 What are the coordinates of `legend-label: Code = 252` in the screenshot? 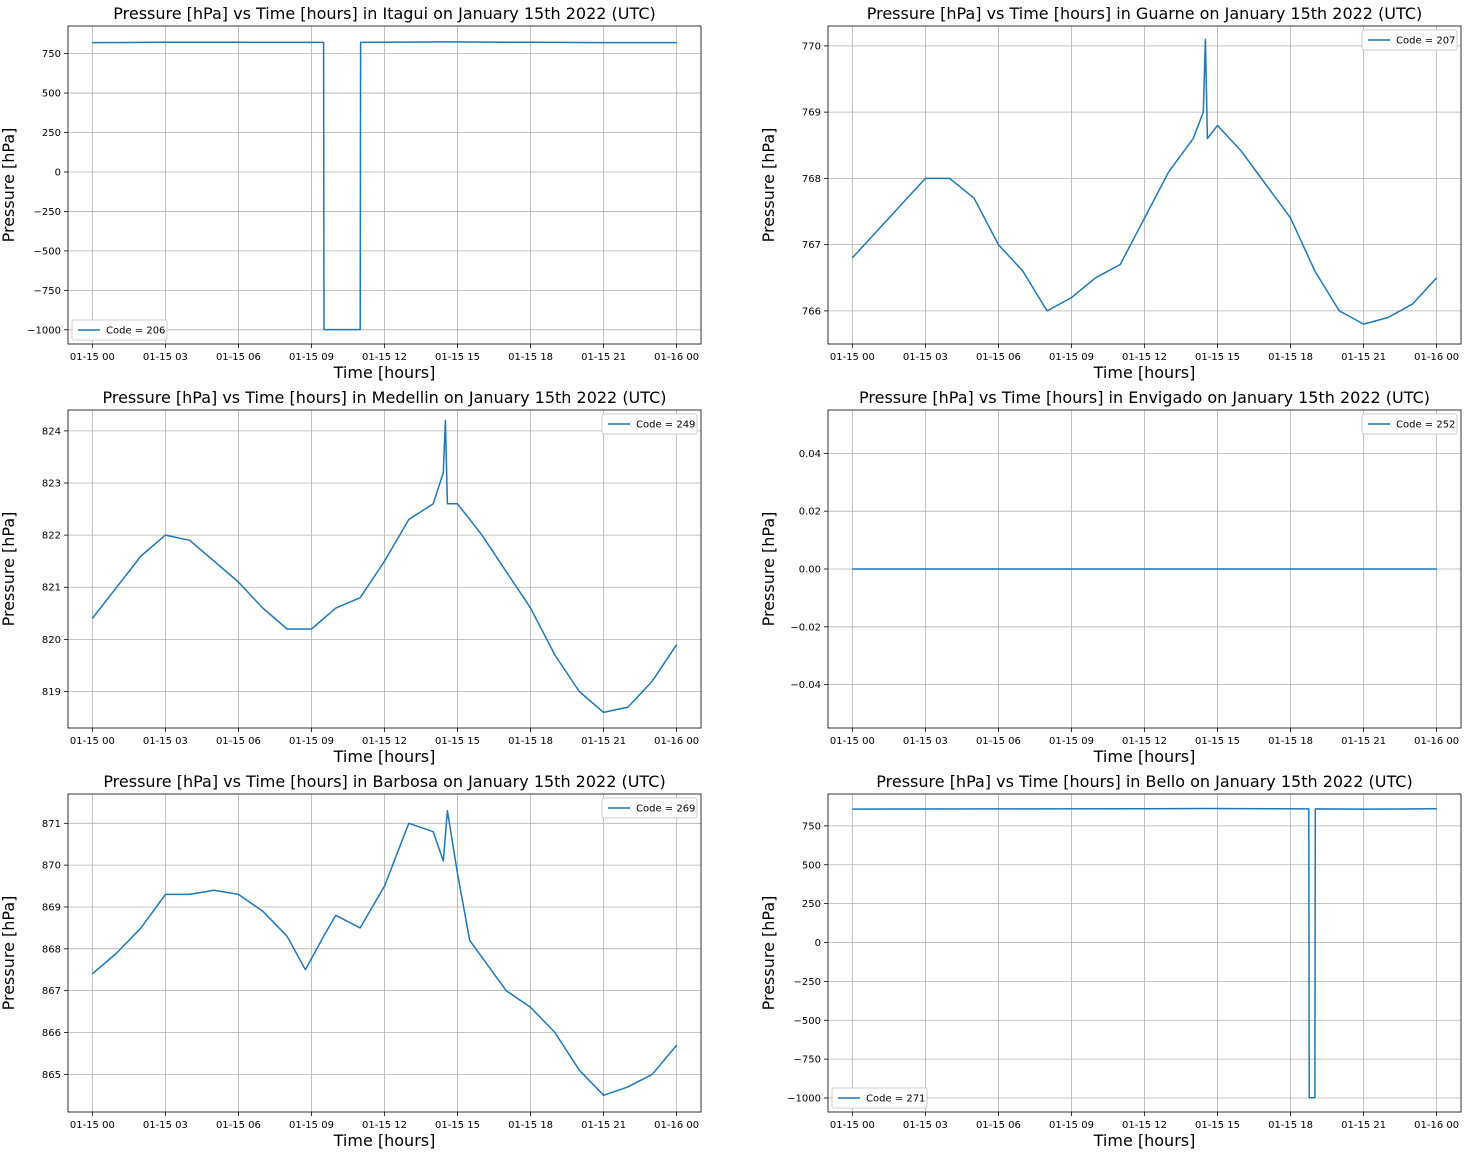 It's located at (1425, 425).